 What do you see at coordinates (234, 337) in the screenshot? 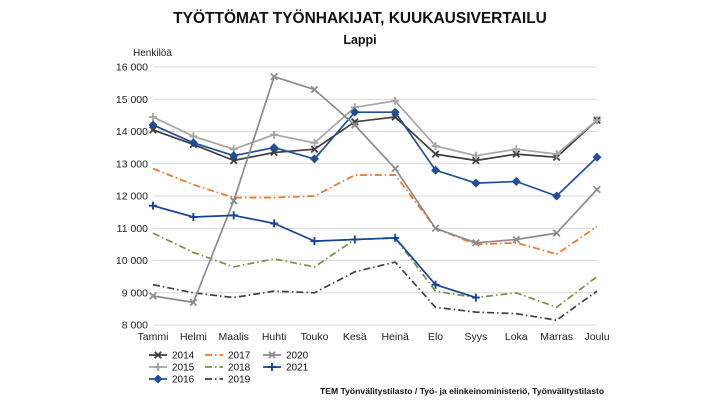
I see `x-tick-label: Maalis` at bounding box center [234, 337].